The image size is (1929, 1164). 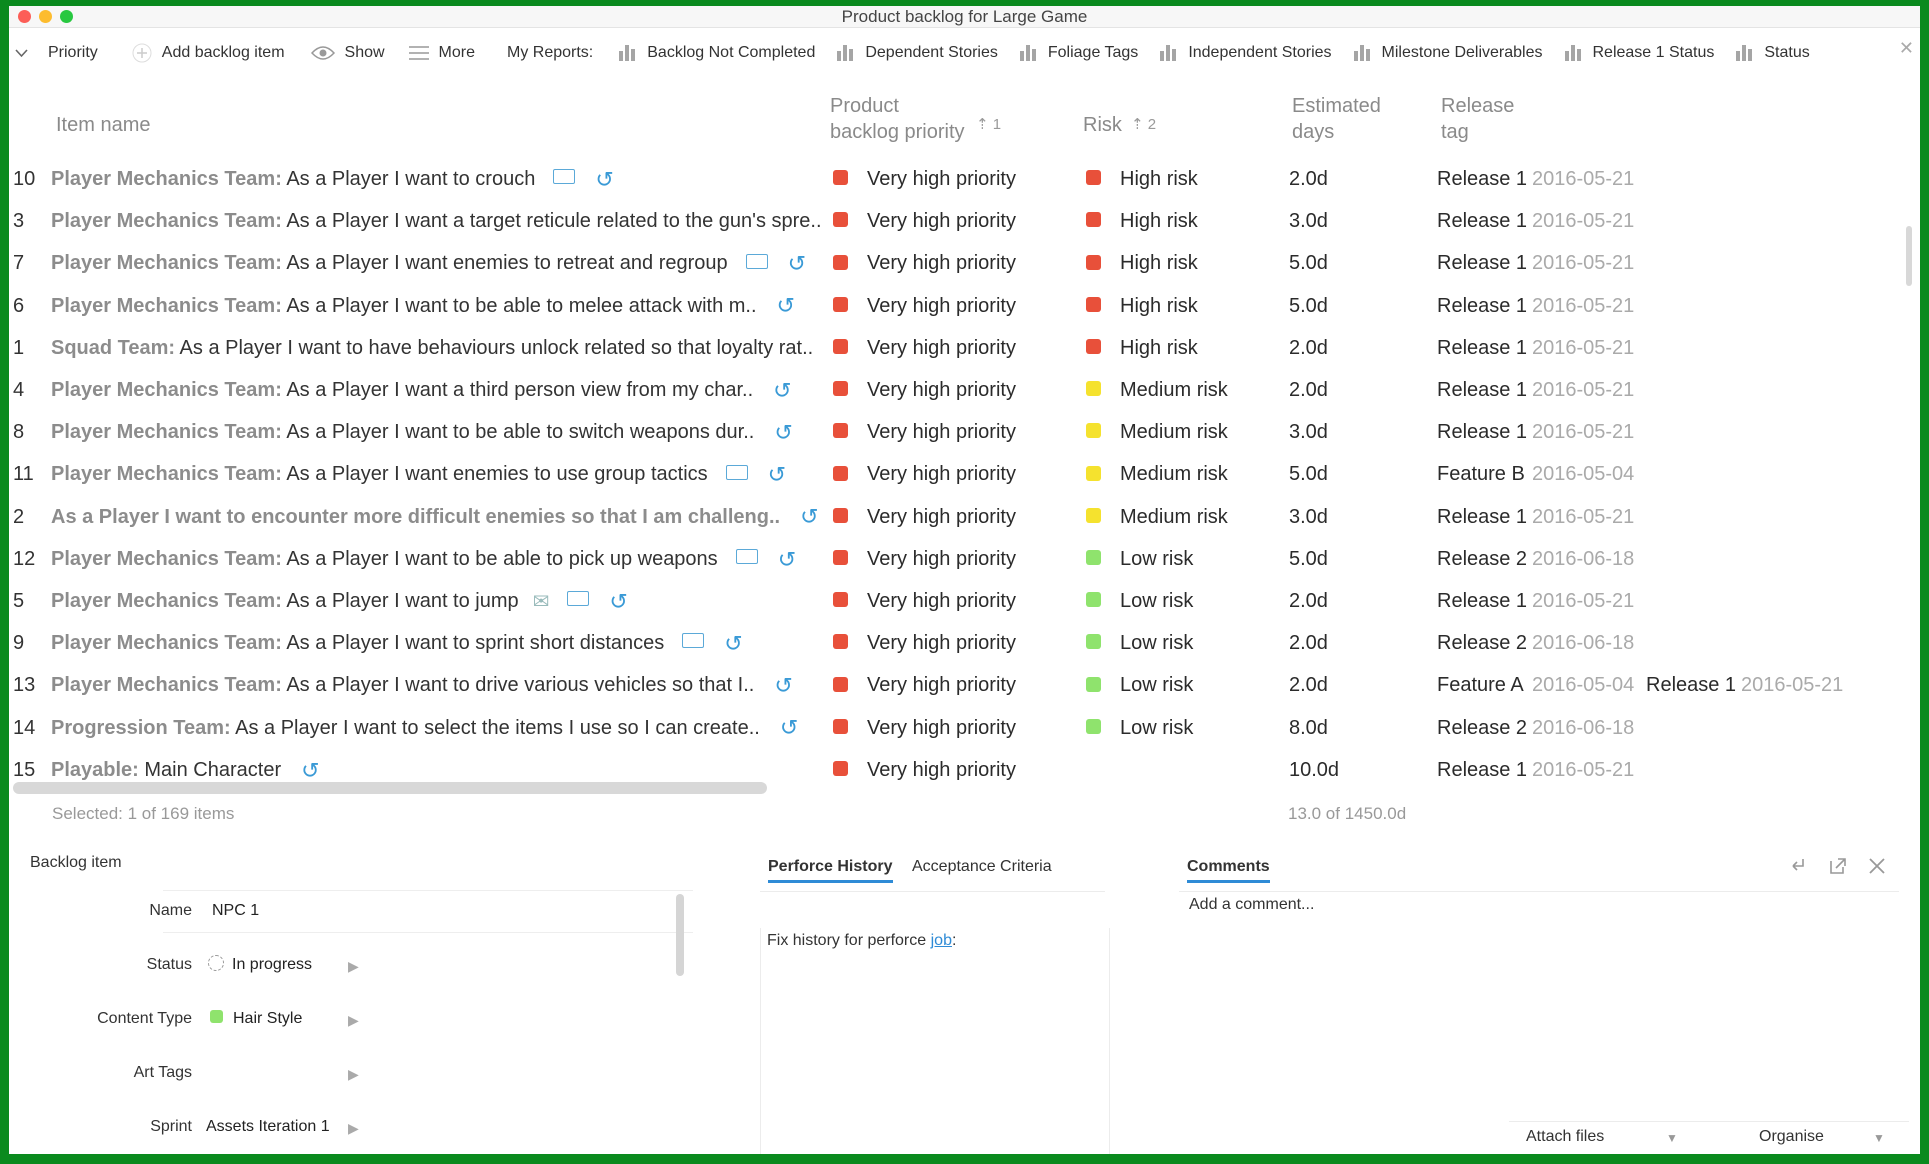 What do you see at coordinates (941, 940) in the screenshot?
I see `job-link: job` at bounding box center [941, 940].